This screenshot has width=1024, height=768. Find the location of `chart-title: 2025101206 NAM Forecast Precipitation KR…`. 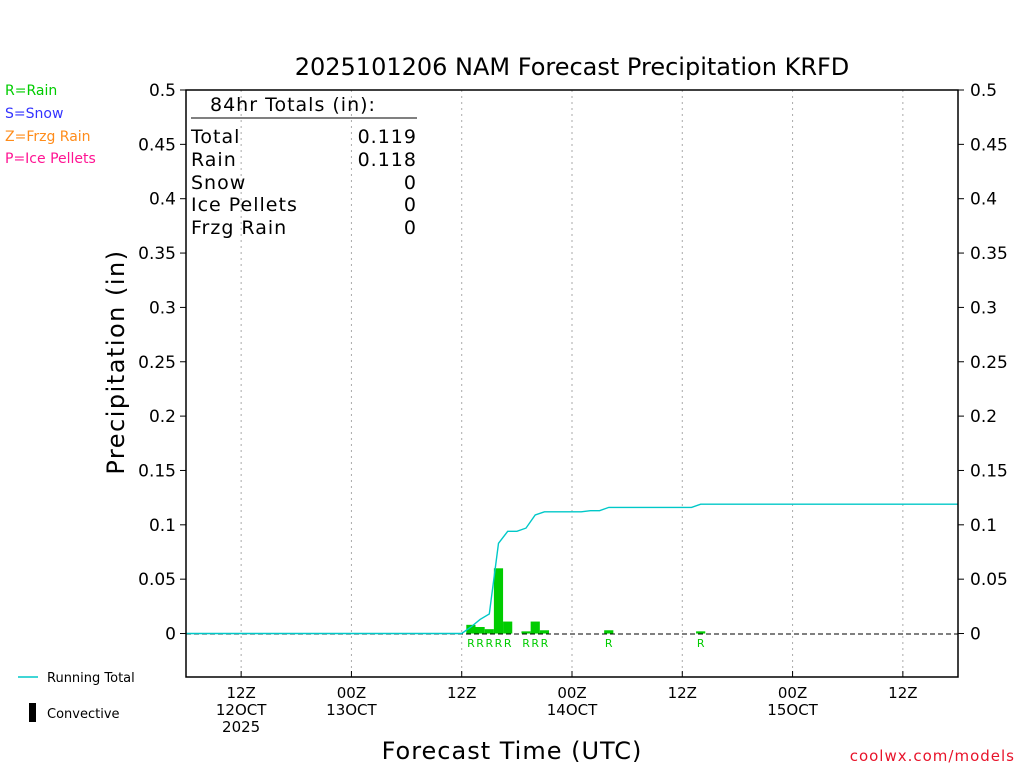

chart-title: 2025101206 NAM Forecast Precipitation KR… is located at coordinates (572, 67).